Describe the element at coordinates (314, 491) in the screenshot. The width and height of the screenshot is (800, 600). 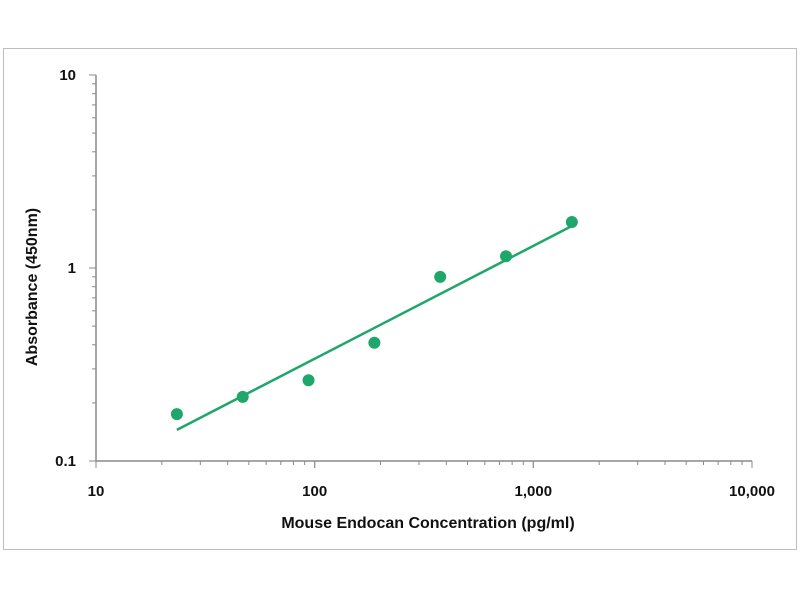
I see `x-tick-label: 100` at that location.